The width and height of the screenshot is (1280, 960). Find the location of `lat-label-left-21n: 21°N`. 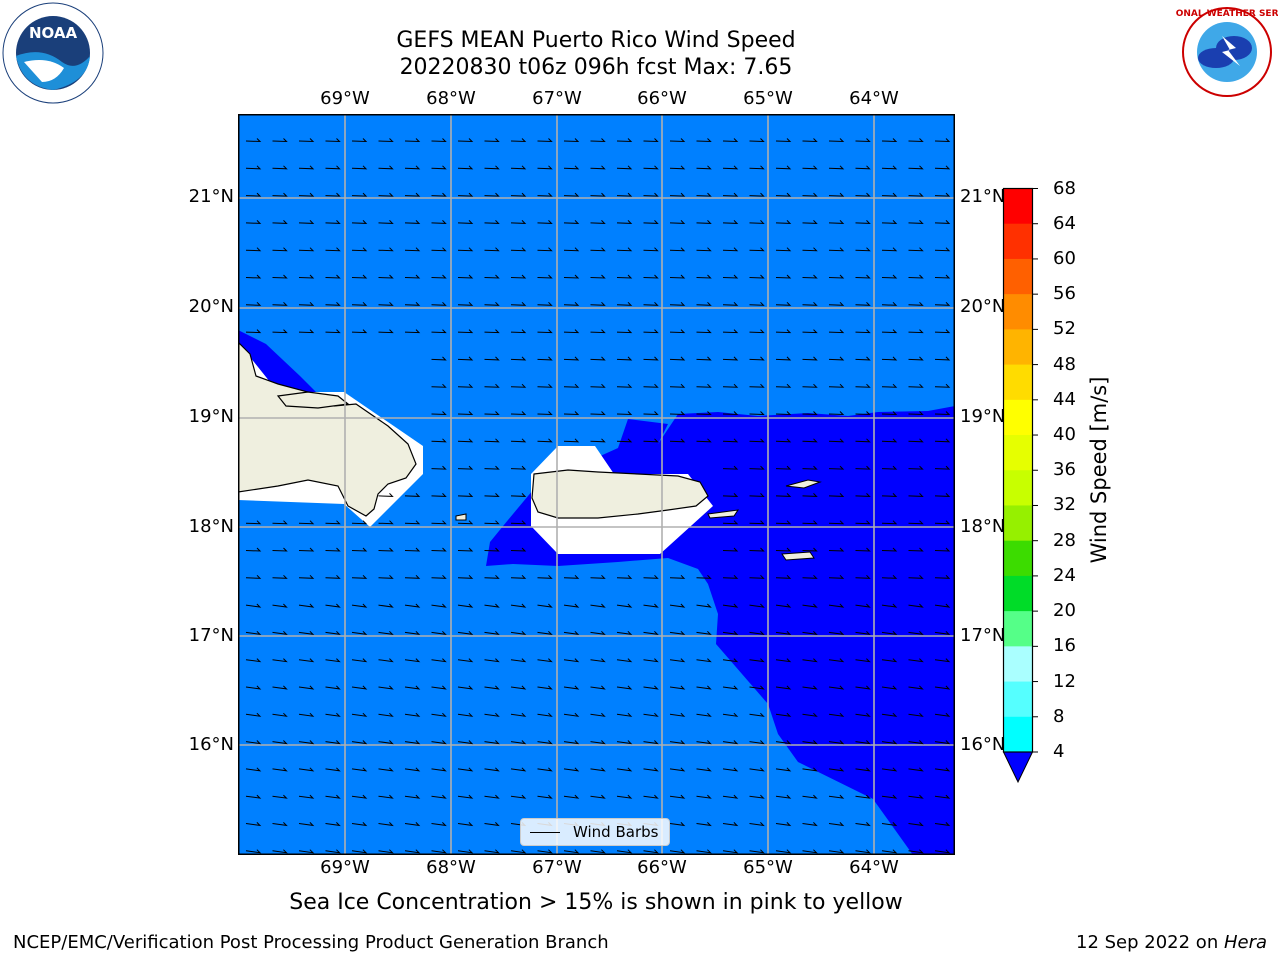

lat-label-left-21n: 21°N is located at coordinates (211, 196).